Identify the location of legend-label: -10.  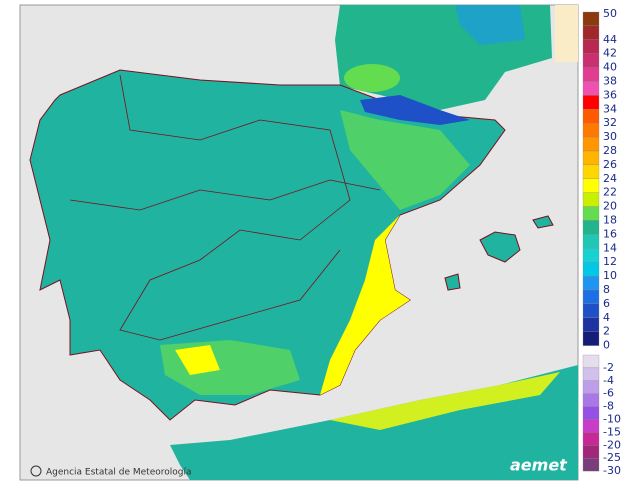
(612, 419).